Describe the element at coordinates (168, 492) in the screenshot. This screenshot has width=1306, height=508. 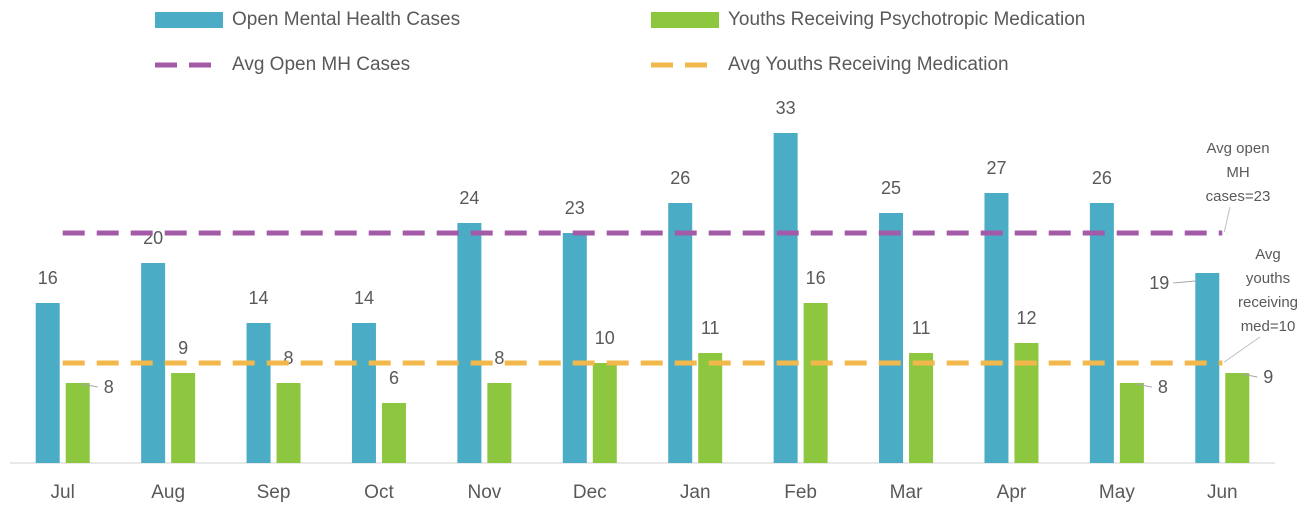
I see `x-tick-label: Aug` at that location.